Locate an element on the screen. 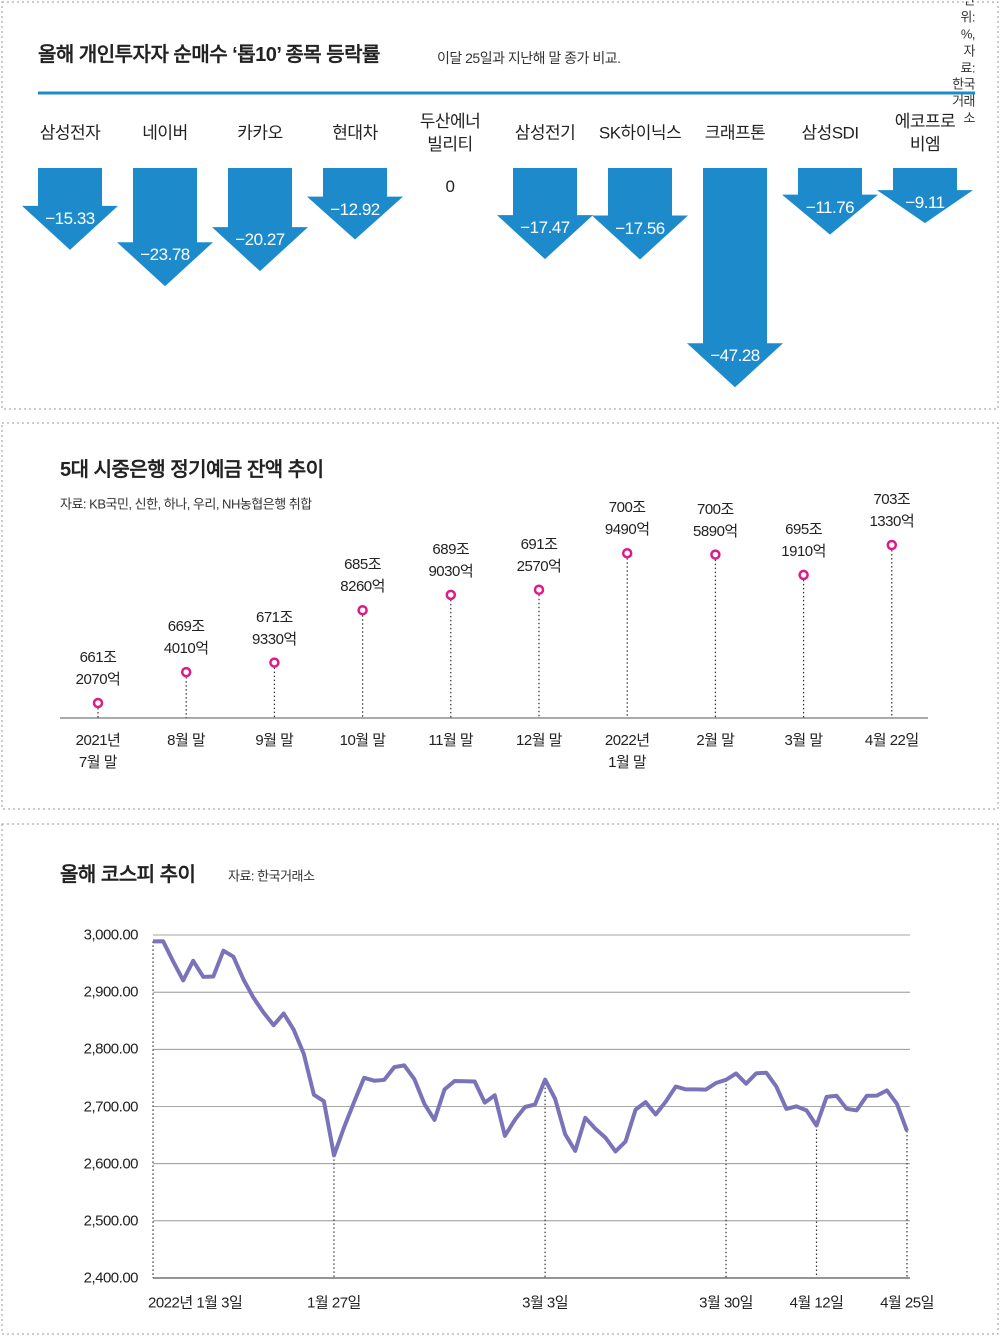  value-label: −9.11 is located at coordinates (925, 203).